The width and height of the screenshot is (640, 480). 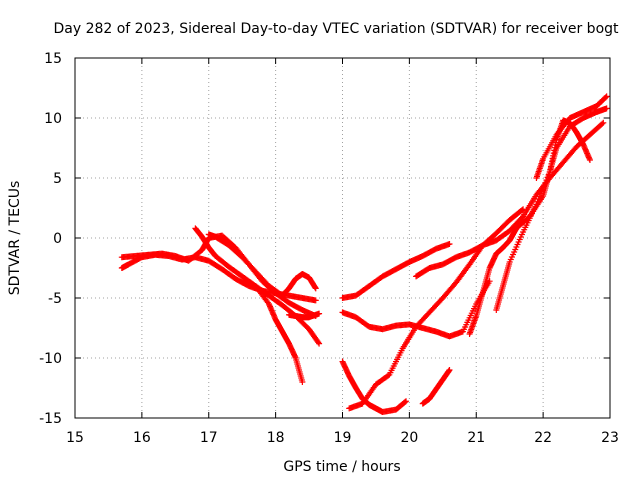 What do you see at coordinates (53, 119) in the screenshot?
I see `y-tick-label: 10` at bounding box center [53, 119].